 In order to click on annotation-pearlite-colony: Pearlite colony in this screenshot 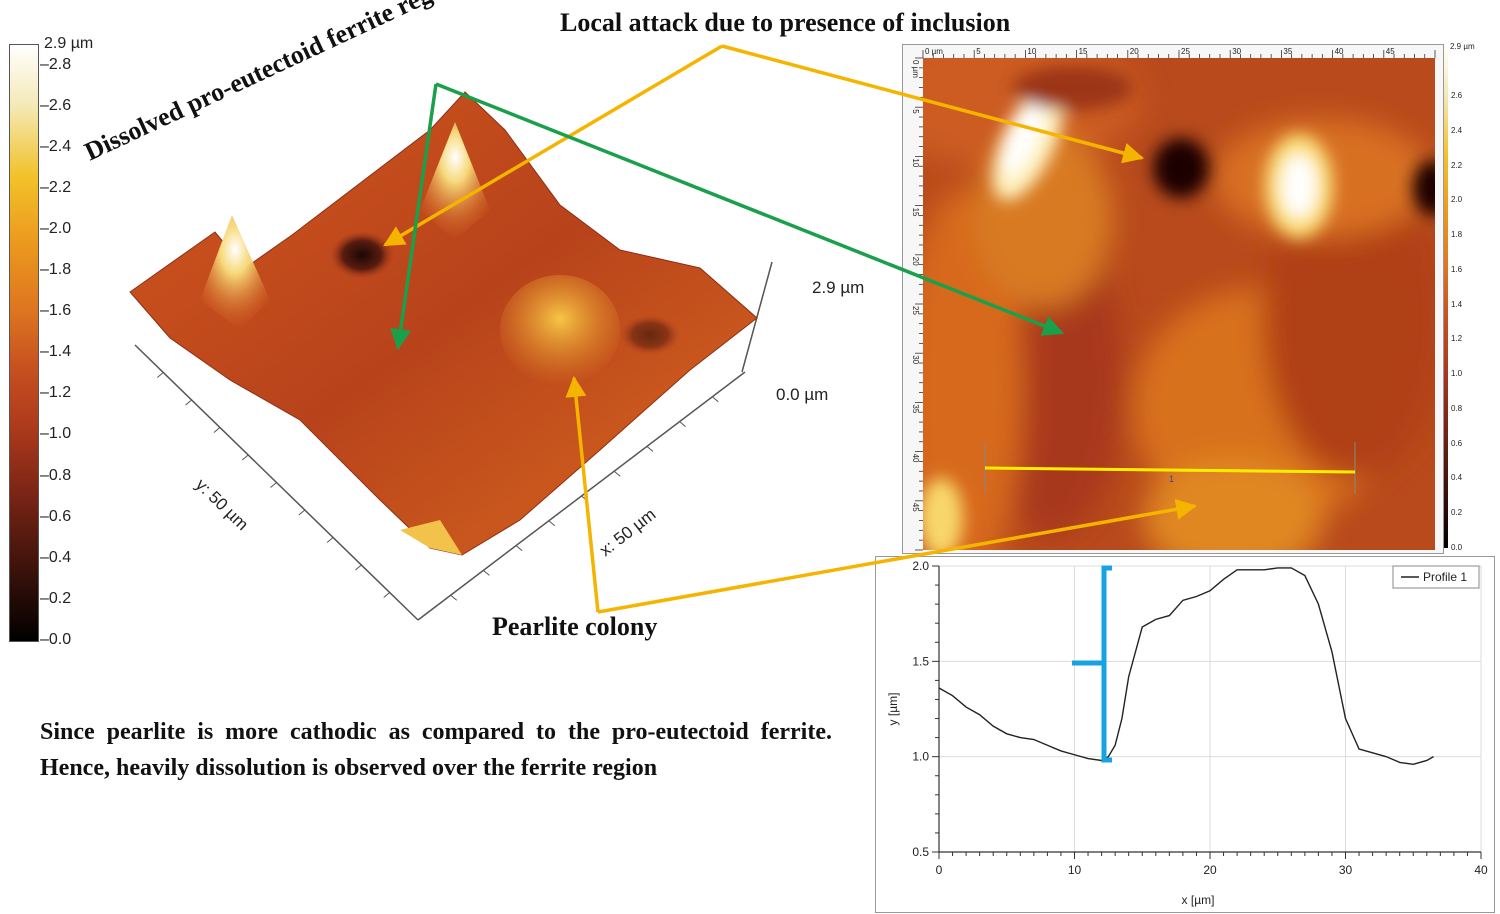, I will do `click(575, 626)`.